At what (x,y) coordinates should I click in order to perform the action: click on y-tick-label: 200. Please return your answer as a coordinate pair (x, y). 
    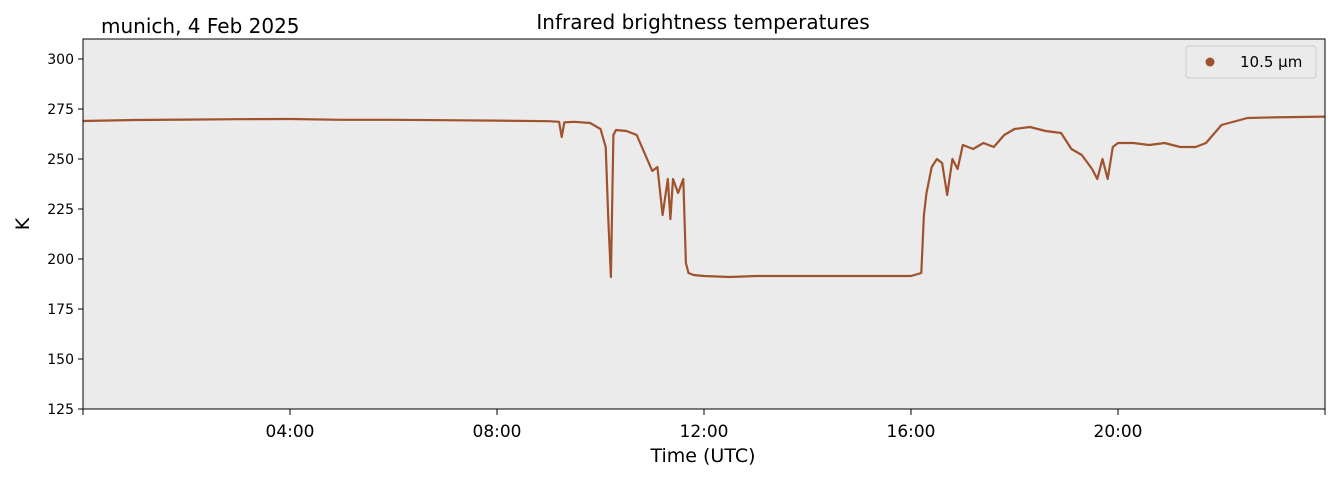
    Looking at the image, I should click on (60, 260).